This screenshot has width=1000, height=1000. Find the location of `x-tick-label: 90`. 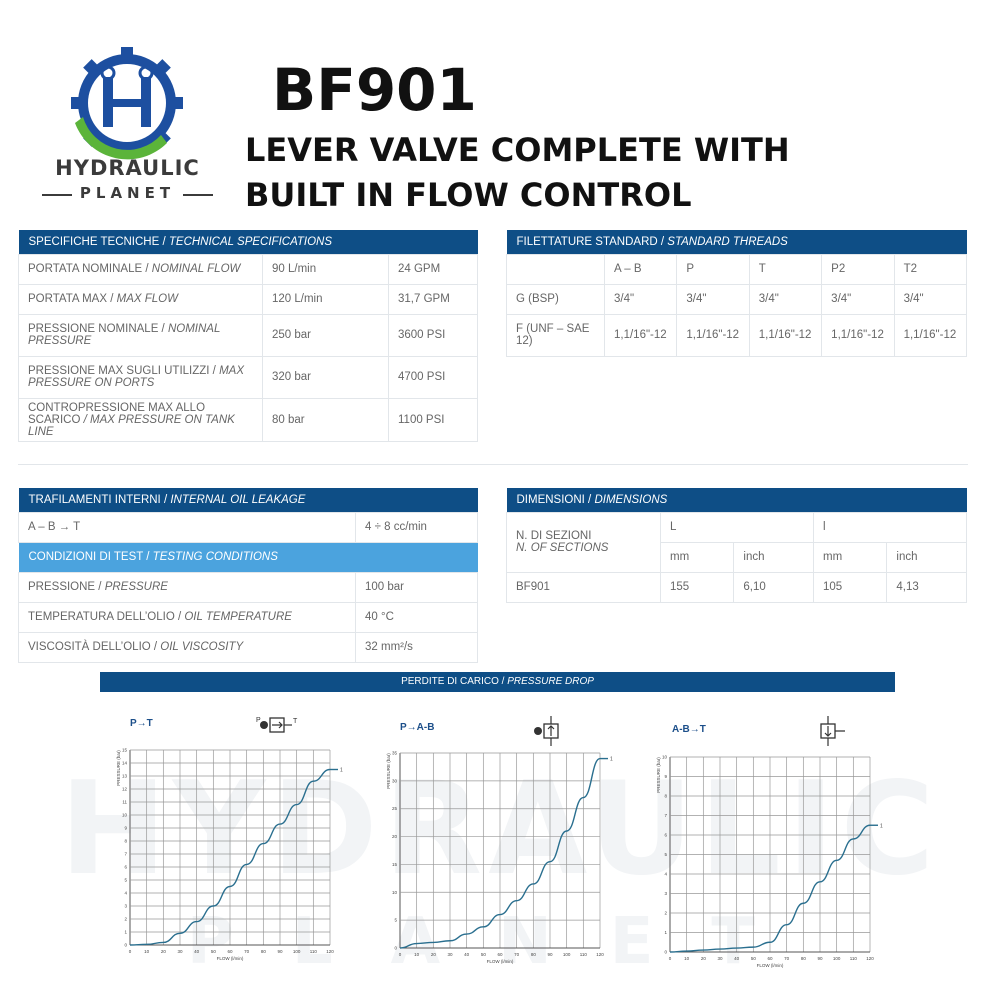

x-tick-label: 90 is located at coordinates (550, 954).